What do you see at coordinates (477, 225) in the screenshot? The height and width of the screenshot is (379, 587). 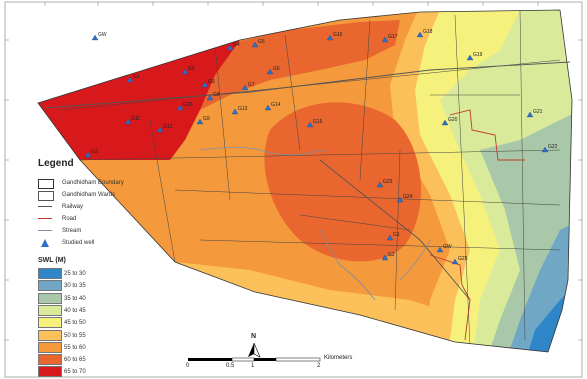 I see `roads` at bounding box center [477, 225].